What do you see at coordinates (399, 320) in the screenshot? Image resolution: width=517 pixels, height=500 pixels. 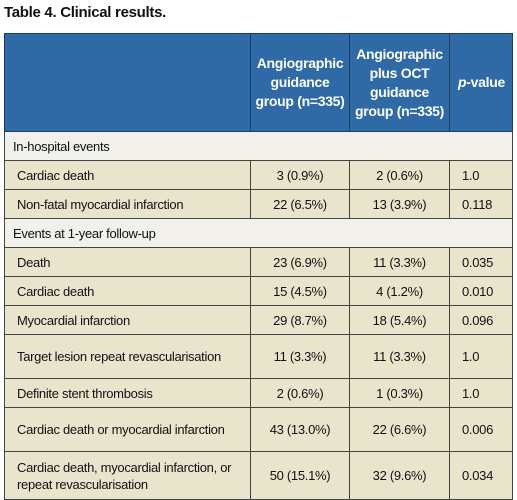 I see `cell: 18 (5.4%)` at bounding box center [399, 320].